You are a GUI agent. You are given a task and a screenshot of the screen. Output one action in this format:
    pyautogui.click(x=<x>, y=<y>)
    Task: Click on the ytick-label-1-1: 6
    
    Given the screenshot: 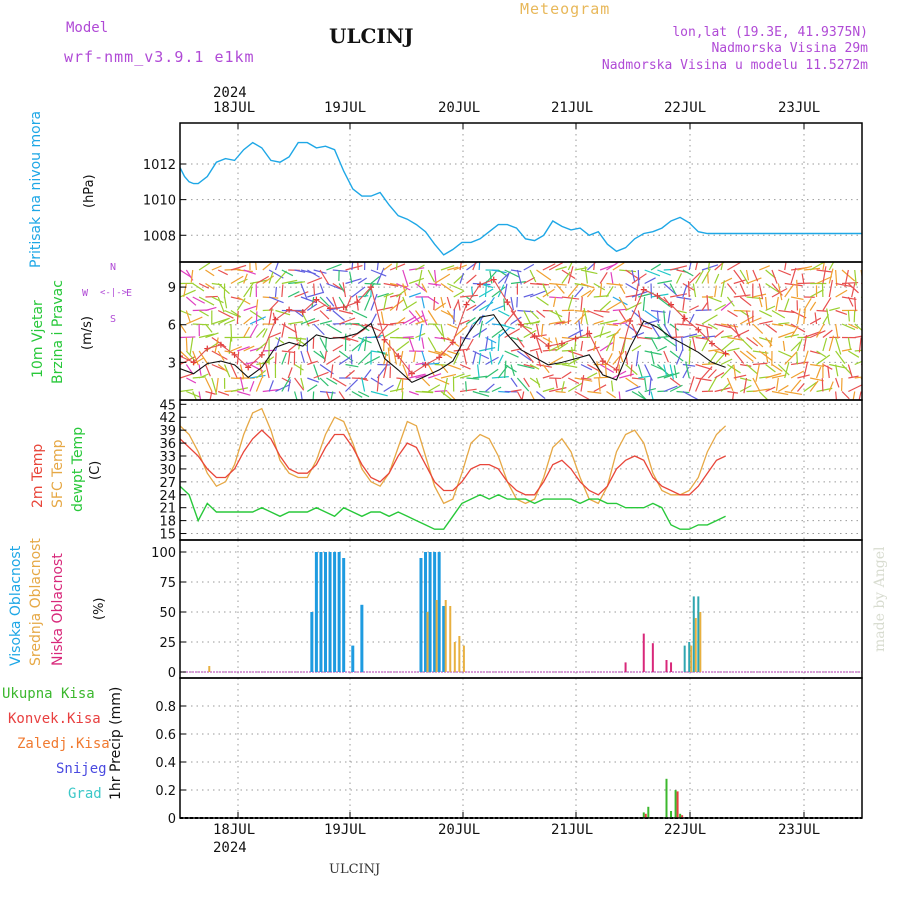 What is the action you would take?
    pyautogui.click(x=172, y=326)
    